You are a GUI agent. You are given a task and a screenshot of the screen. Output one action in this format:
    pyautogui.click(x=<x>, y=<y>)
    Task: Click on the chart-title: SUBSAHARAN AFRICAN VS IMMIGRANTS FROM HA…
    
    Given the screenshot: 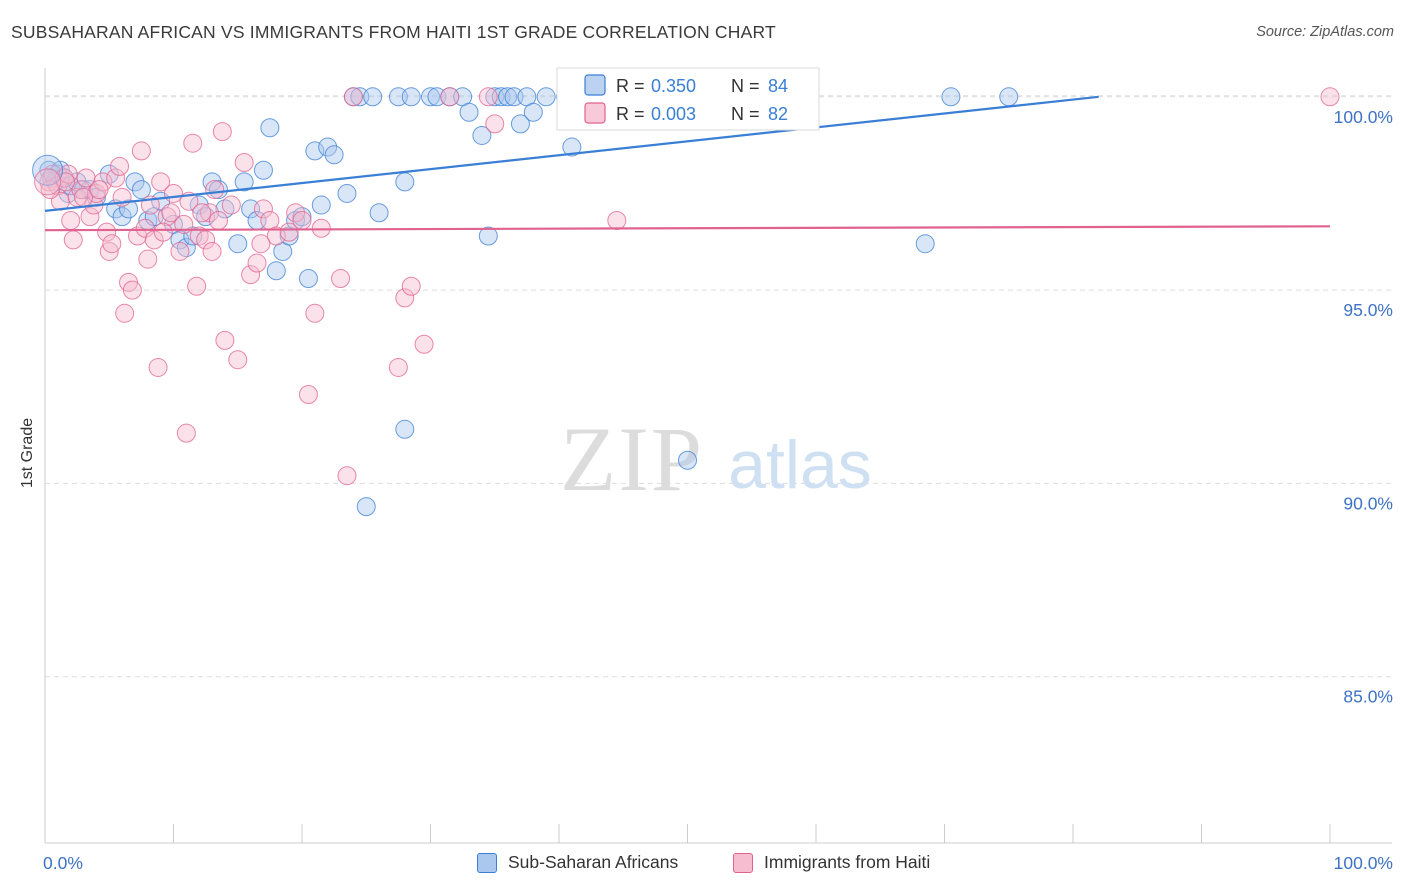 What is the action you would take?
    pyautogui.click(x=393, y=32)
    